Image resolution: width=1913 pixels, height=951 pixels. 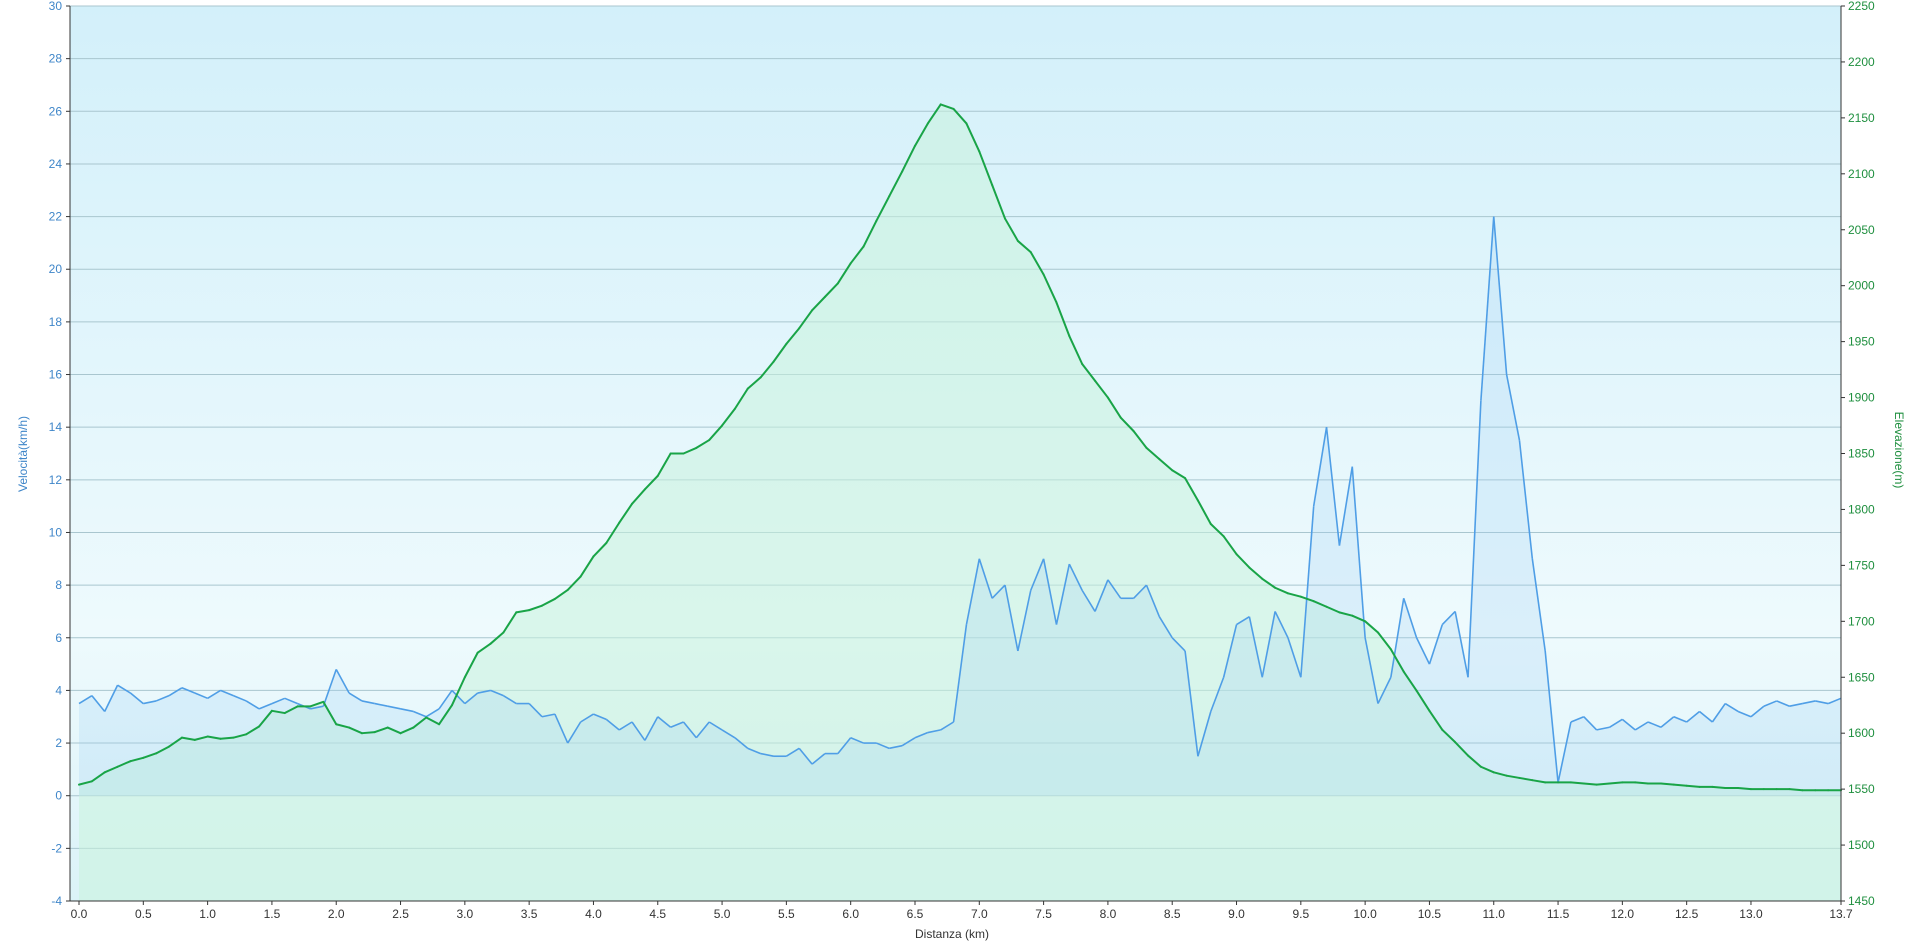 I want to click on left-tick-label: 22, so click(x=56, y=217).